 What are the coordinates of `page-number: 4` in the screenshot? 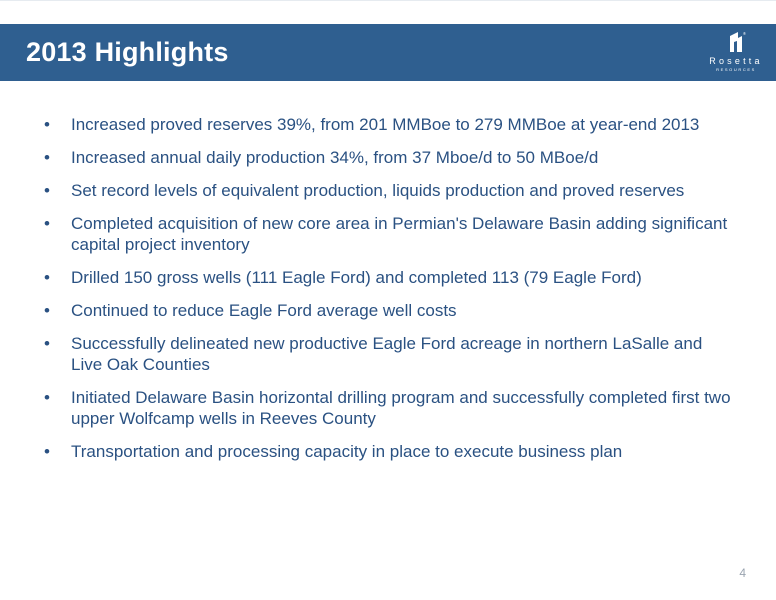 It's located at (742, 573).